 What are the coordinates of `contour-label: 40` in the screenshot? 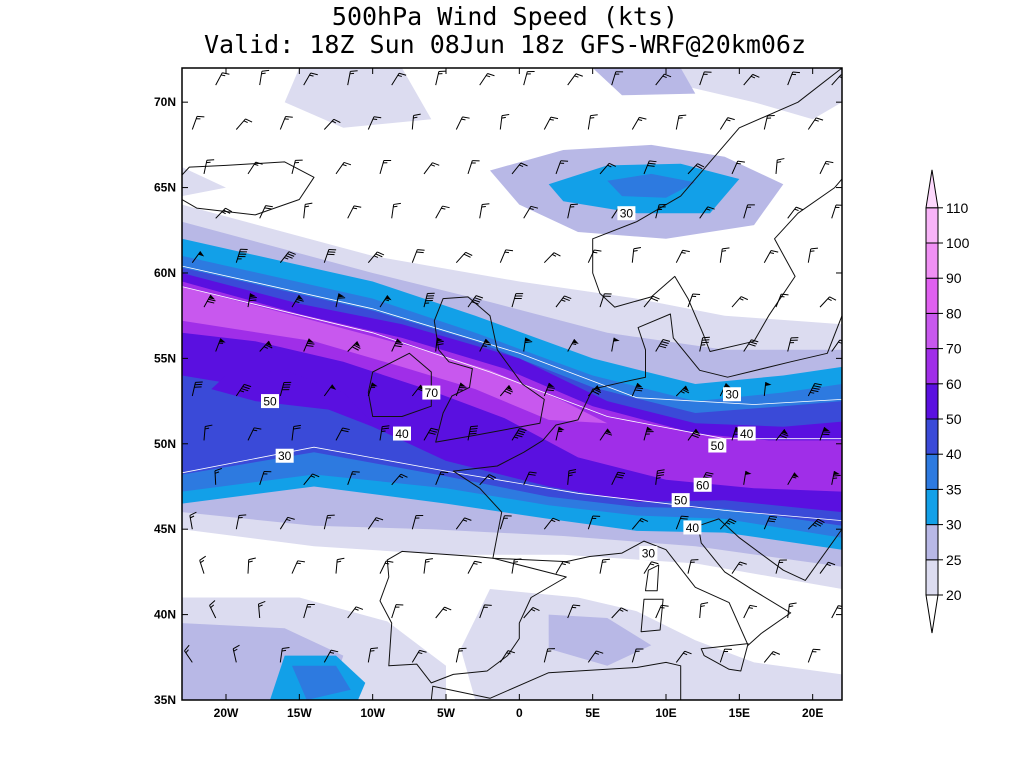 It's located at (746, 433).